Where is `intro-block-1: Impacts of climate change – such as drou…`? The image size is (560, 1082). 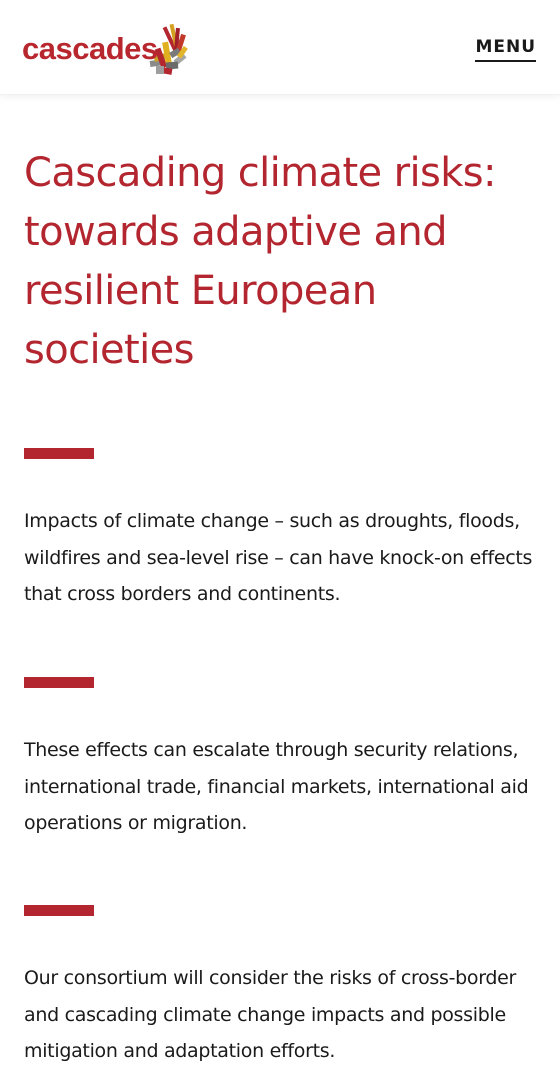 intro-block-1: Impacts of climate change – such as drou… is located at coordinates (280, 530).